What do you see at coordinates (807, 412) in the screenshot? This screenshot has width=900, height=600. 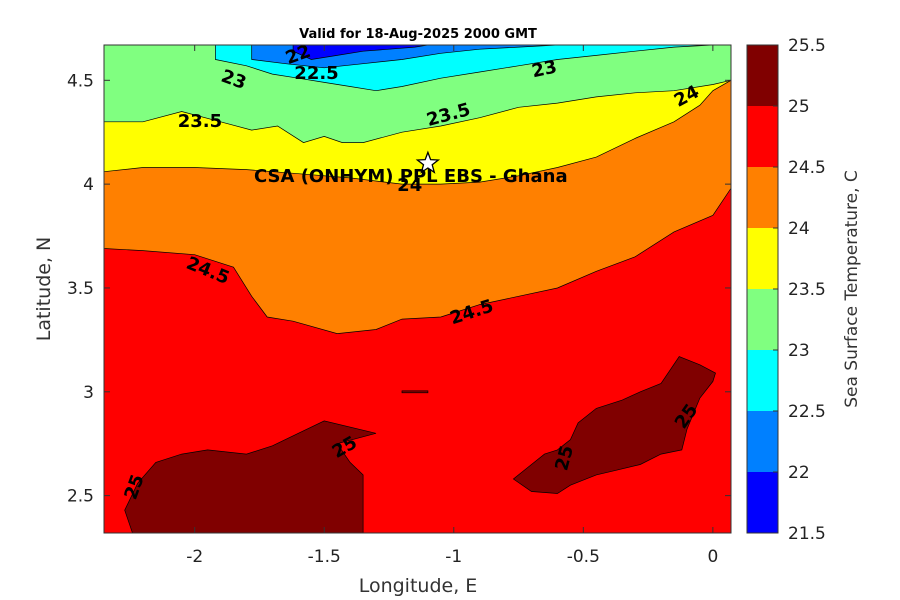 I see `colorbar-tick-label: 22.5` at bounding box center [807, 412].